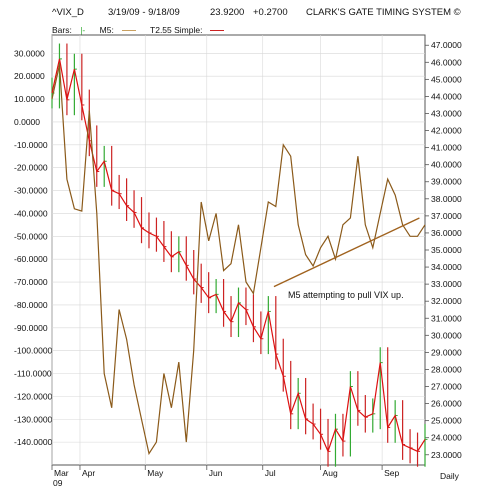 The height and width of the screenshot is (490, 479). What do you see at coordinates (446, 267) in the screenshot?
I see `right-tick-label: 34.0000` at bounding box center [446, 267].